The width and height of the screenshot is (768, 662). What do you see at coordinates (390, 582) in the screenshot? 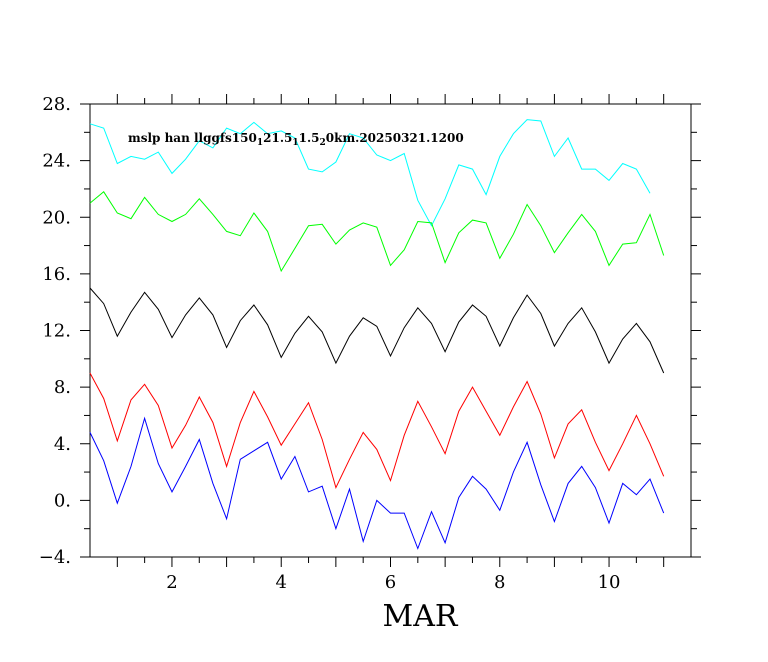
I see `x-tick-label: 6` at bounding box center [390, 582].